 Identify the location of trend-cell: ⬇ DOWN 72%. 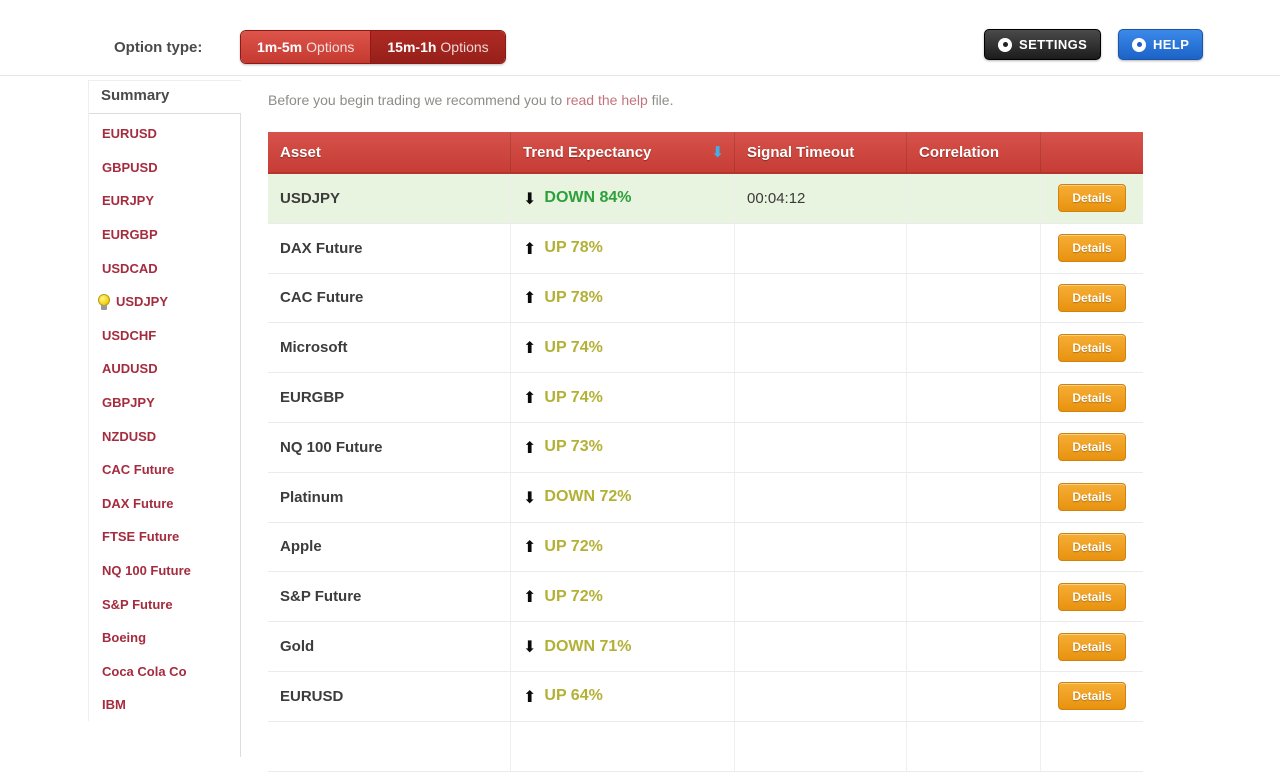
(622, 497).